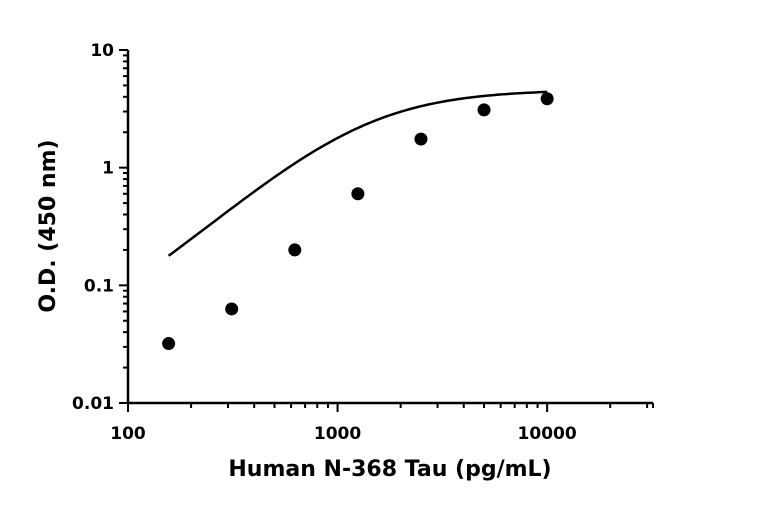 This screenshot has height=508, width=768. I want to click on x-axis: 100 1000 10000, so click(382, 422).